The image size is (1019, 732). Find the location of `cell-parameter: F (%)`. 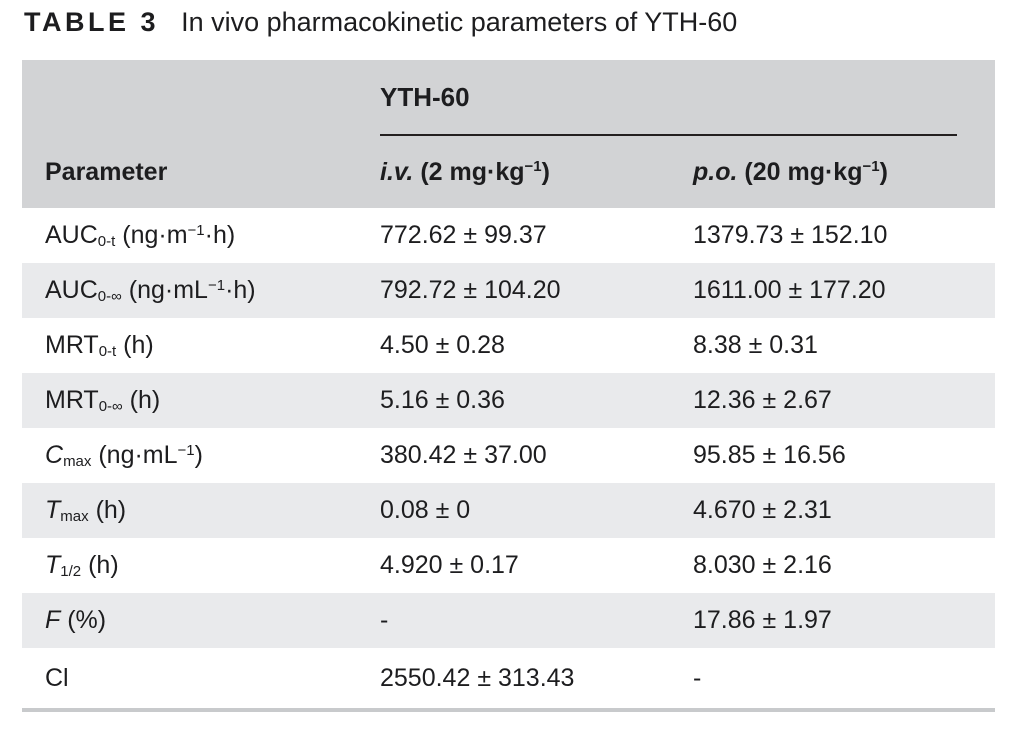

cell-parameter: F (%) is located at coordinates (76, 620).